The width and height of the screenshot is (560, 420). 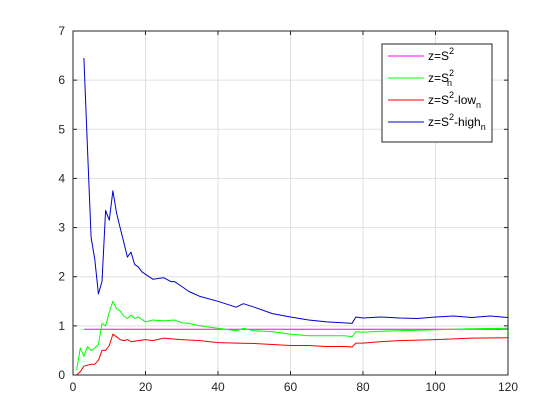 I want to click on legend-label-2: z=S2 n, so click(x=441, y=78).